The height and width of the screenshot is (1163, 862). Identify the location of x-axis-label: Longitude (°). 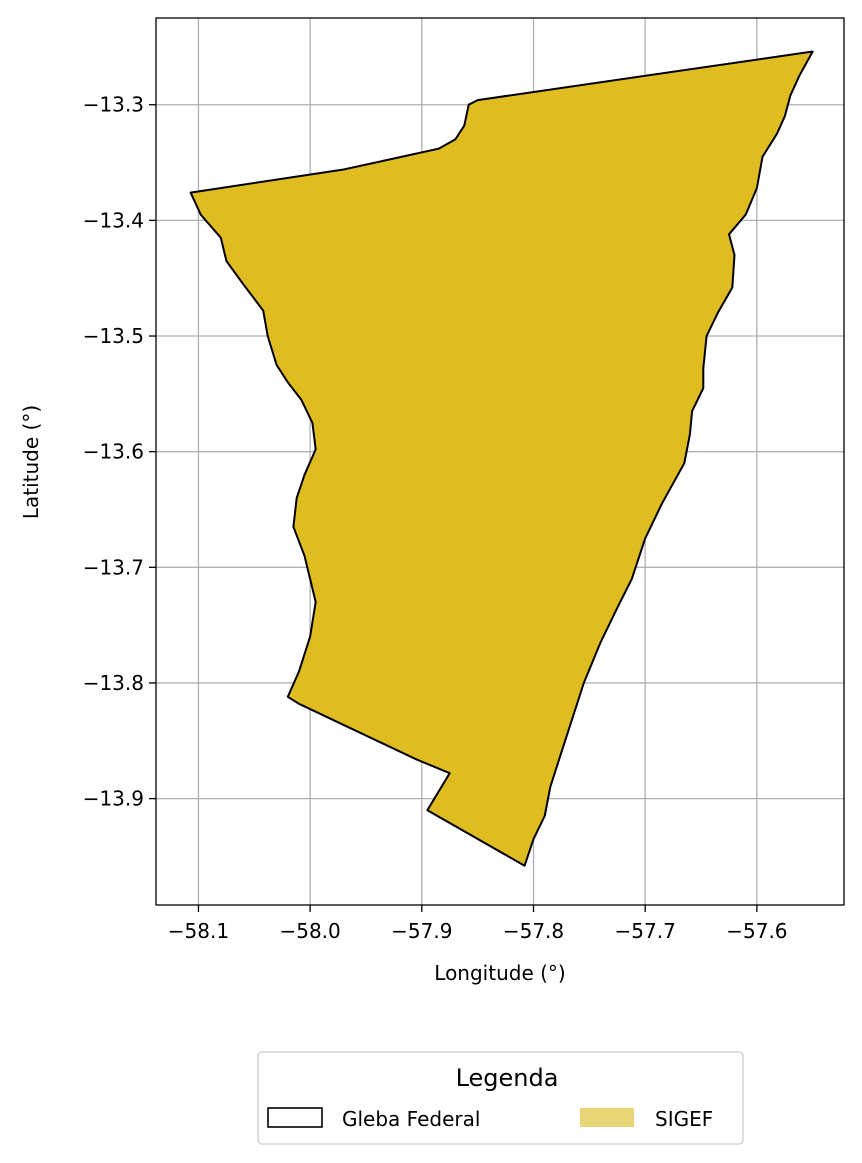
(499, 973).